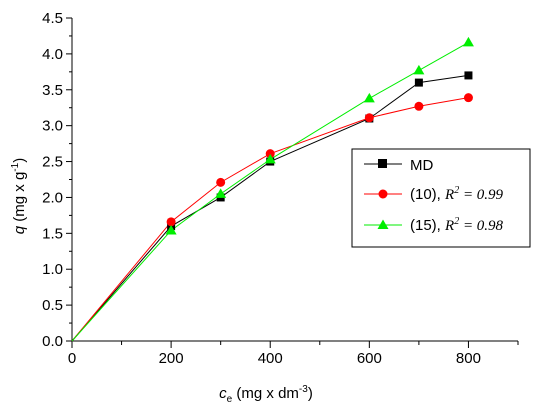  I want to click on legend-label-md: MD, so click(421, 165).